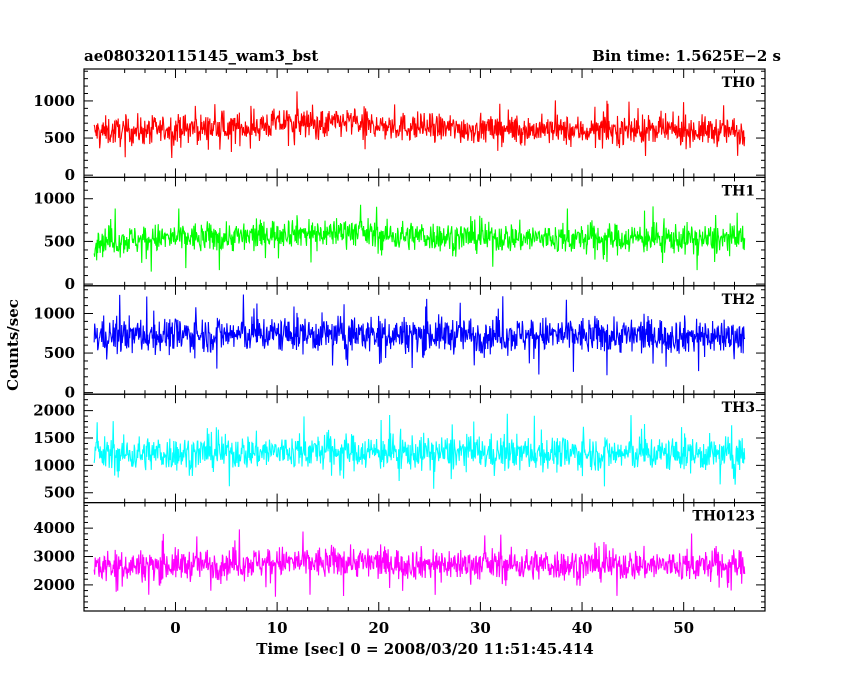  What do you see at coordinates (480, 628) in the screenshot?
I see `x-tick-label: 30` at bounding box center [480, 628].